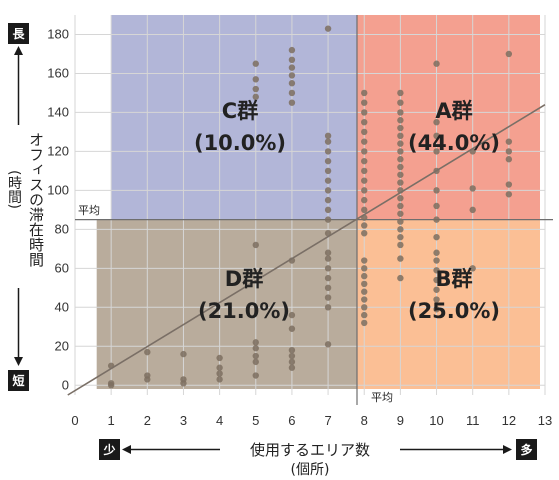 This screenshot has height=480, width=559. Describe the element at coordinates (255, 420) in the screenshot. I see `x-tick-label-5: 5` at that location.